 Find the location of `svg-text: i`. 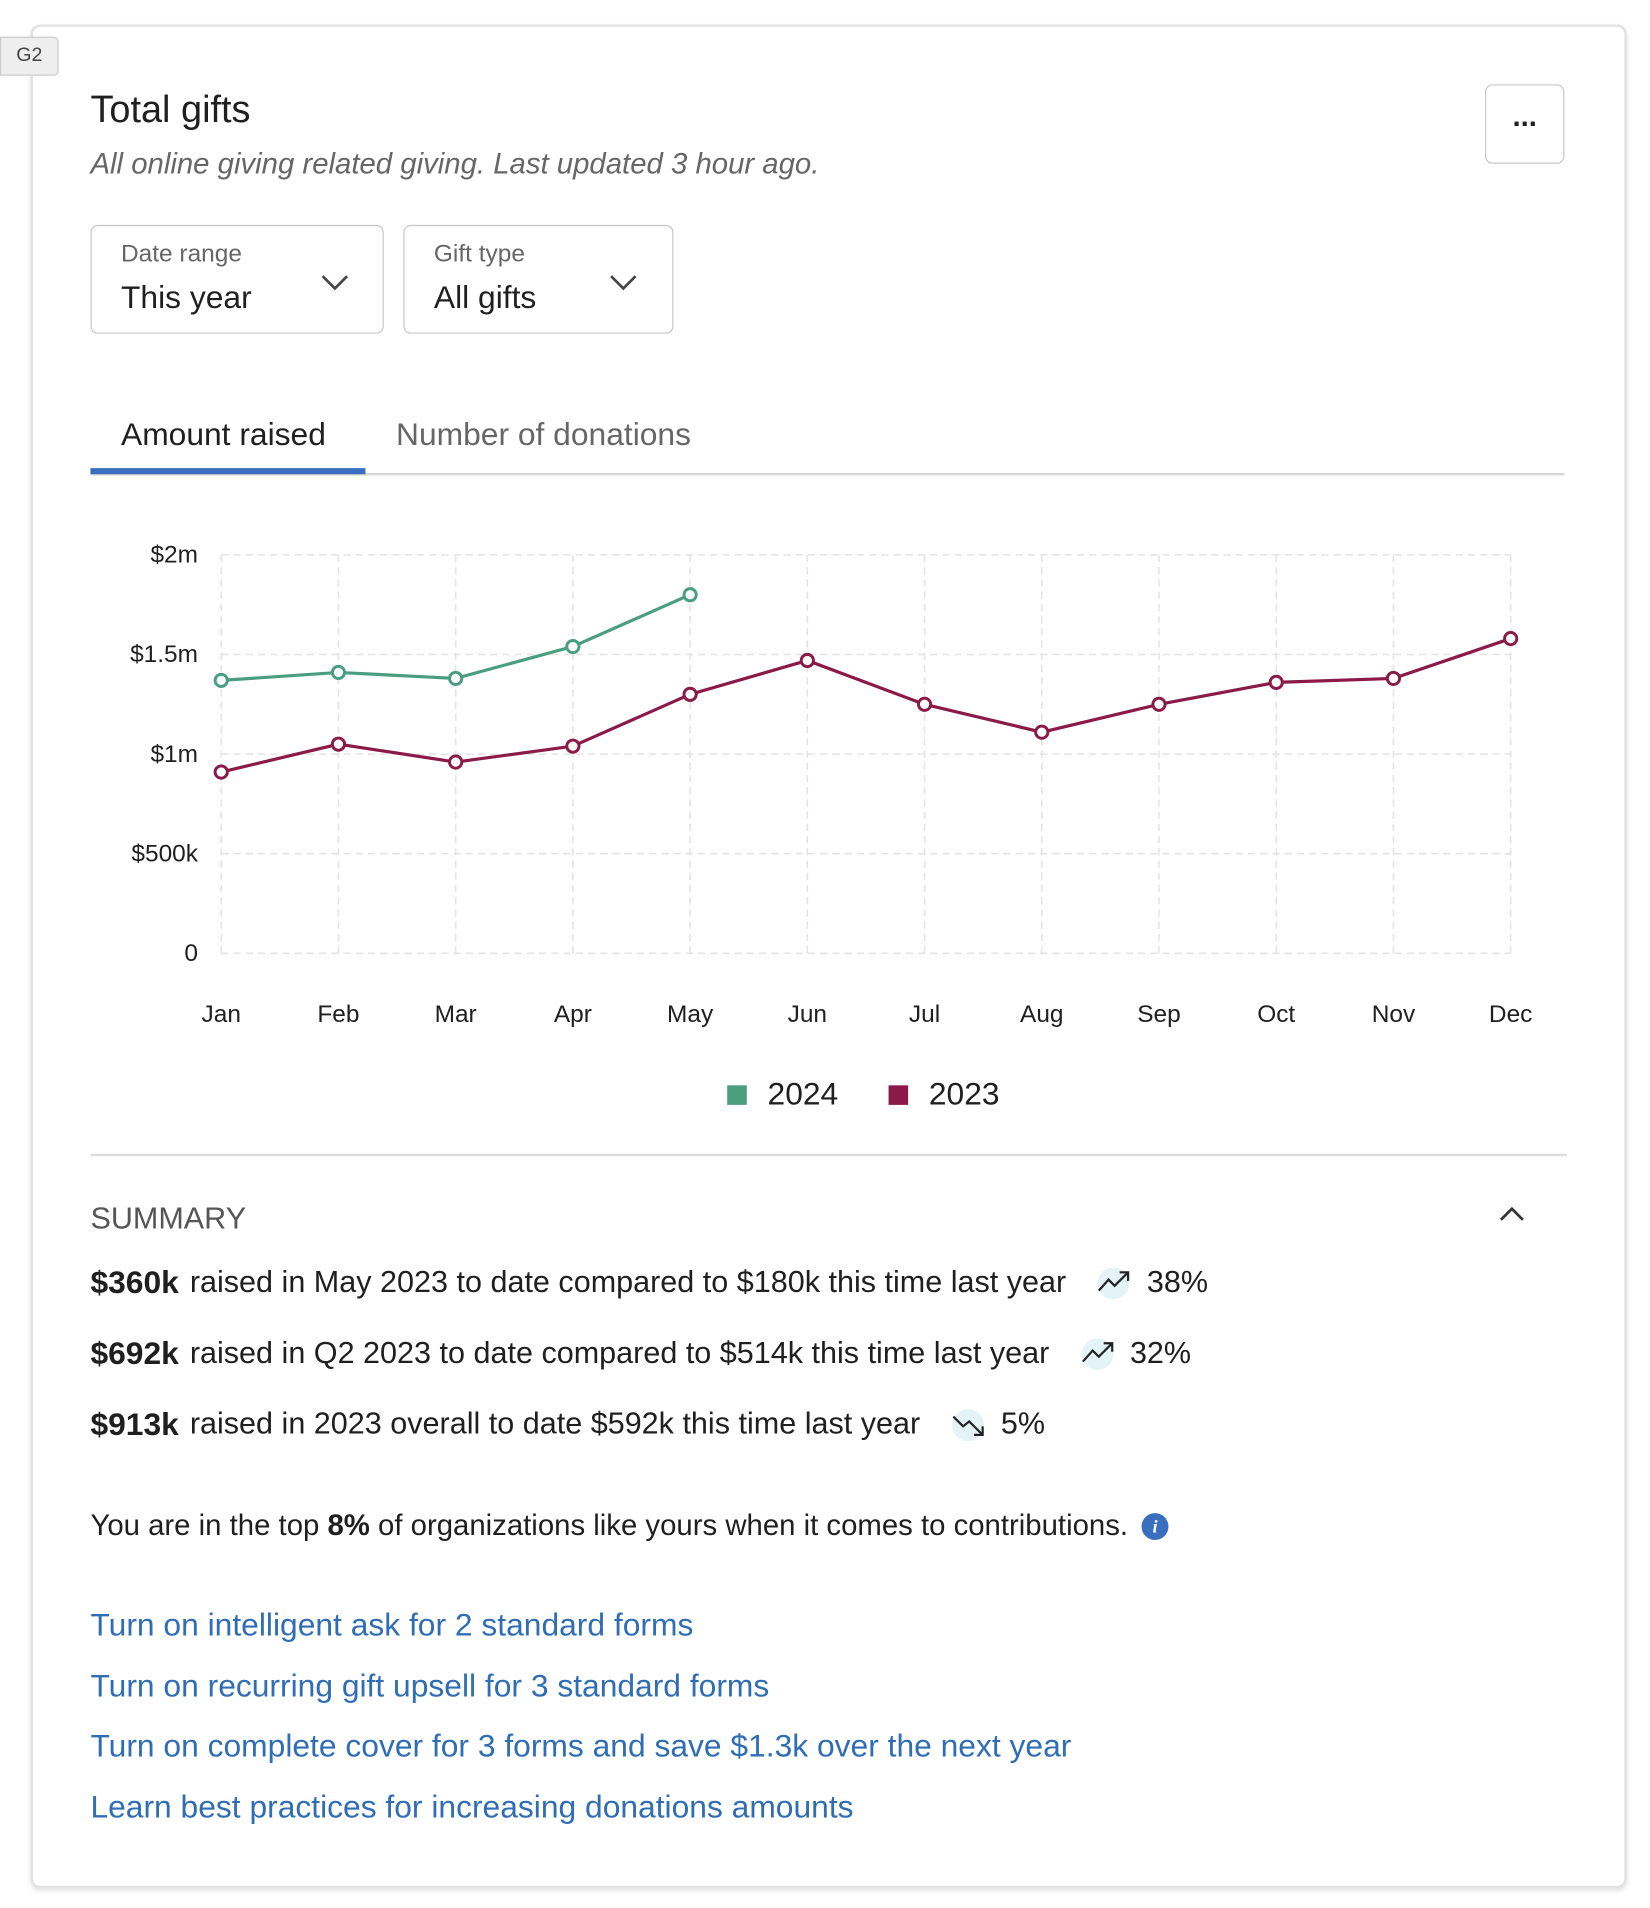

svg-text: i is located at coordinates (1155, 1527).